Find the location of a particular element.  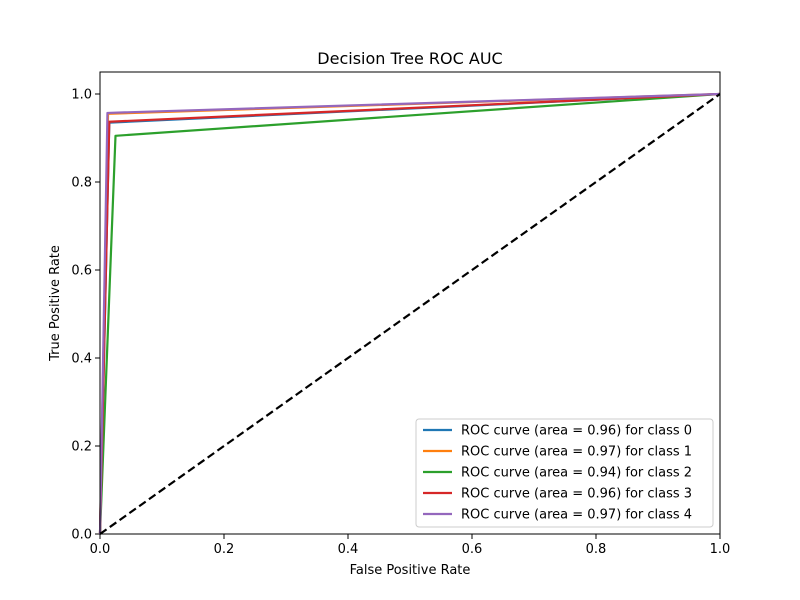

x-tick-label: 0.4 is located at coordinates (348, 549).